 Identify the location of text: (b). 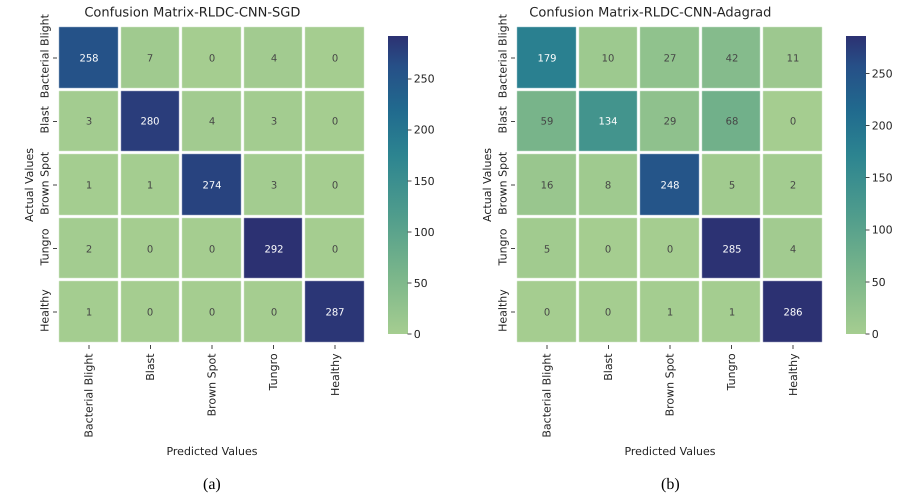
(670, 484).